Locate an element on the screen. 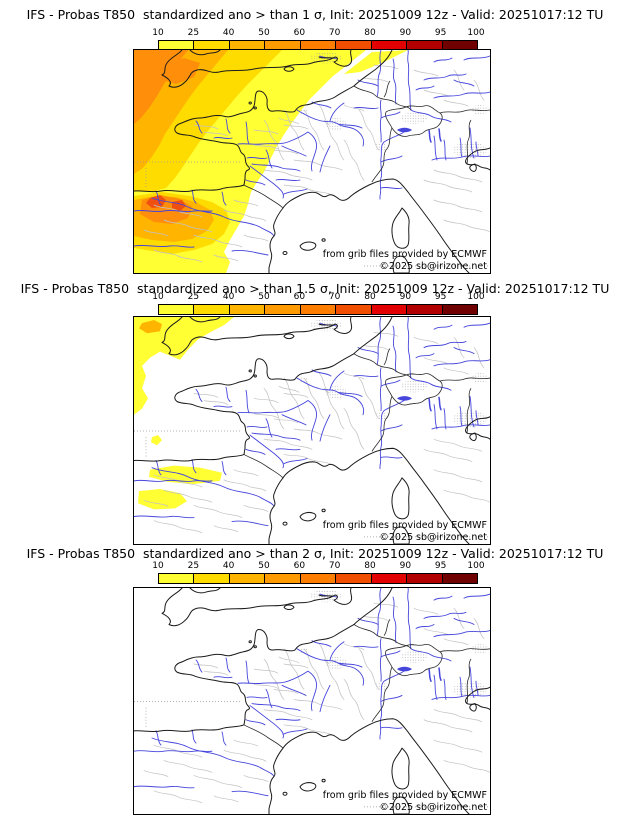 The height and width of the screenshot is (828, 630). panel2-colorbar-labels: 10 25 40 50 60 70 80 90 95 100 is located at coordinates (318, 297).